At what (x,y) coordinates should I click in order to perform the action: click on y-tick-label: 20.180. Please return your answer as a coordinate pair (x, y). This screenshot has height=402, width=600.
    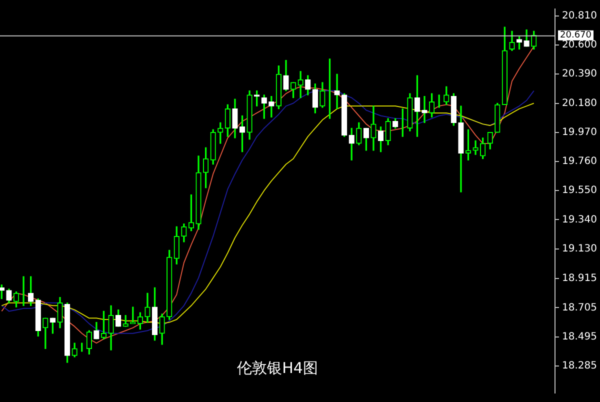
    Looking at the image, I should click on (580, 103).